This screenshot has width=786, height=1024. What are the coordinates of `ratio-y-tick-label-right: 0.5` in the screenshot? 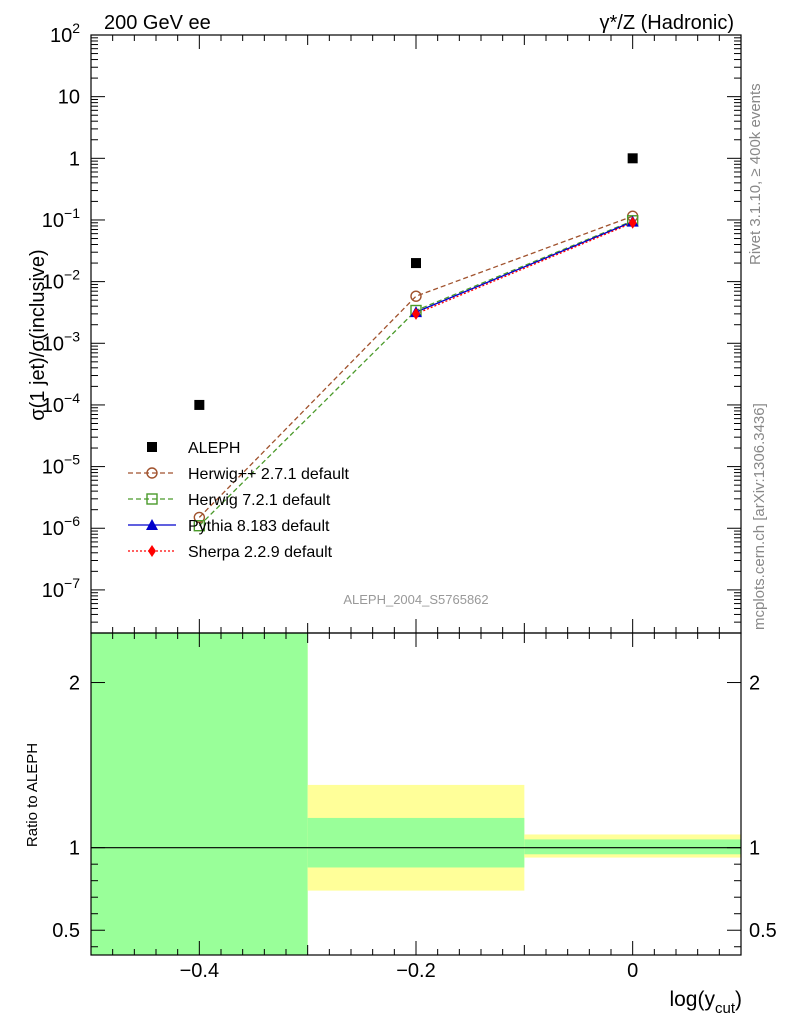 It's located at (763, 931).